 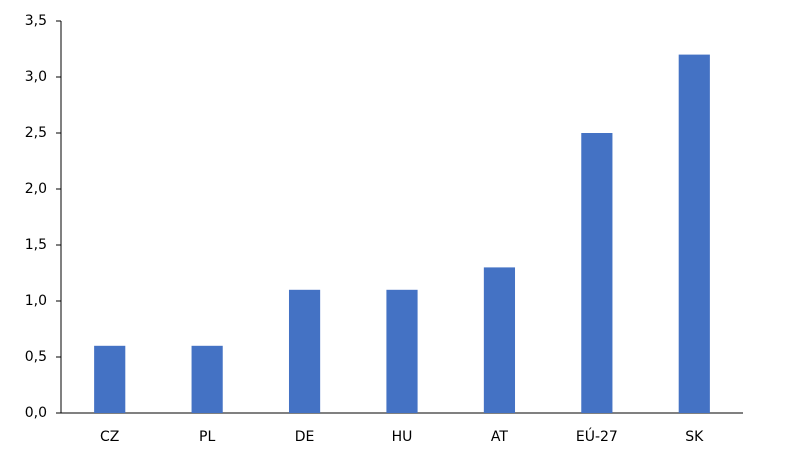 I want to click on y-tick-label: 0,0, so click(x=36, y=413).